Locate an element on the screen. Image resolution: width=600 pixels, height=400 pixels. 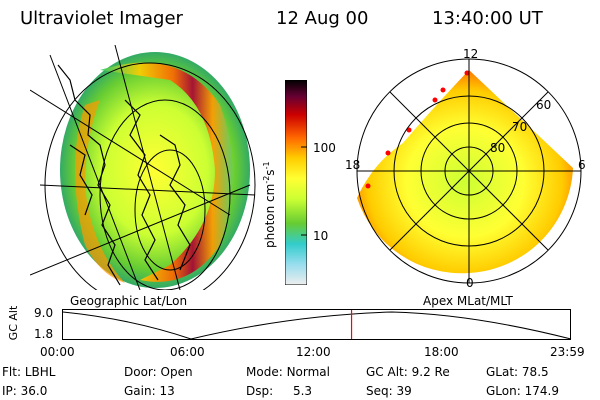
mlt-label-18: 18 is located at coordinates (353, 165).